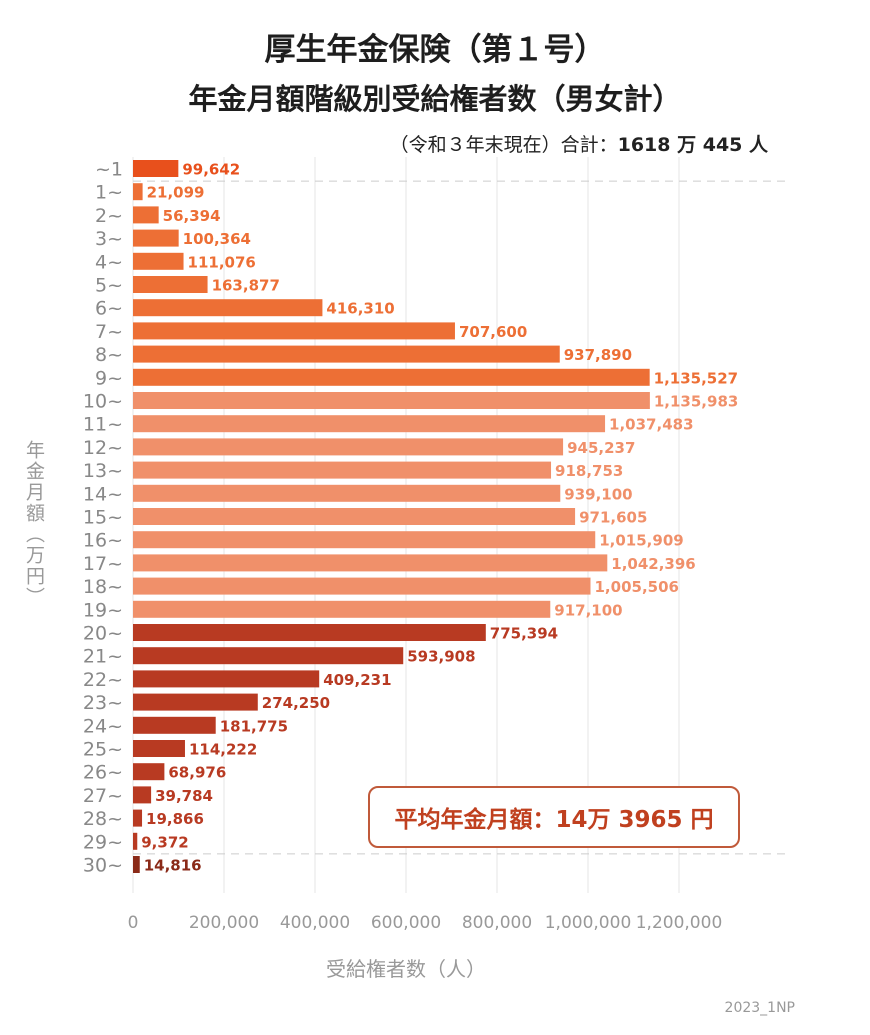  I want to click on data-label: 775,394, so click(524, 634).